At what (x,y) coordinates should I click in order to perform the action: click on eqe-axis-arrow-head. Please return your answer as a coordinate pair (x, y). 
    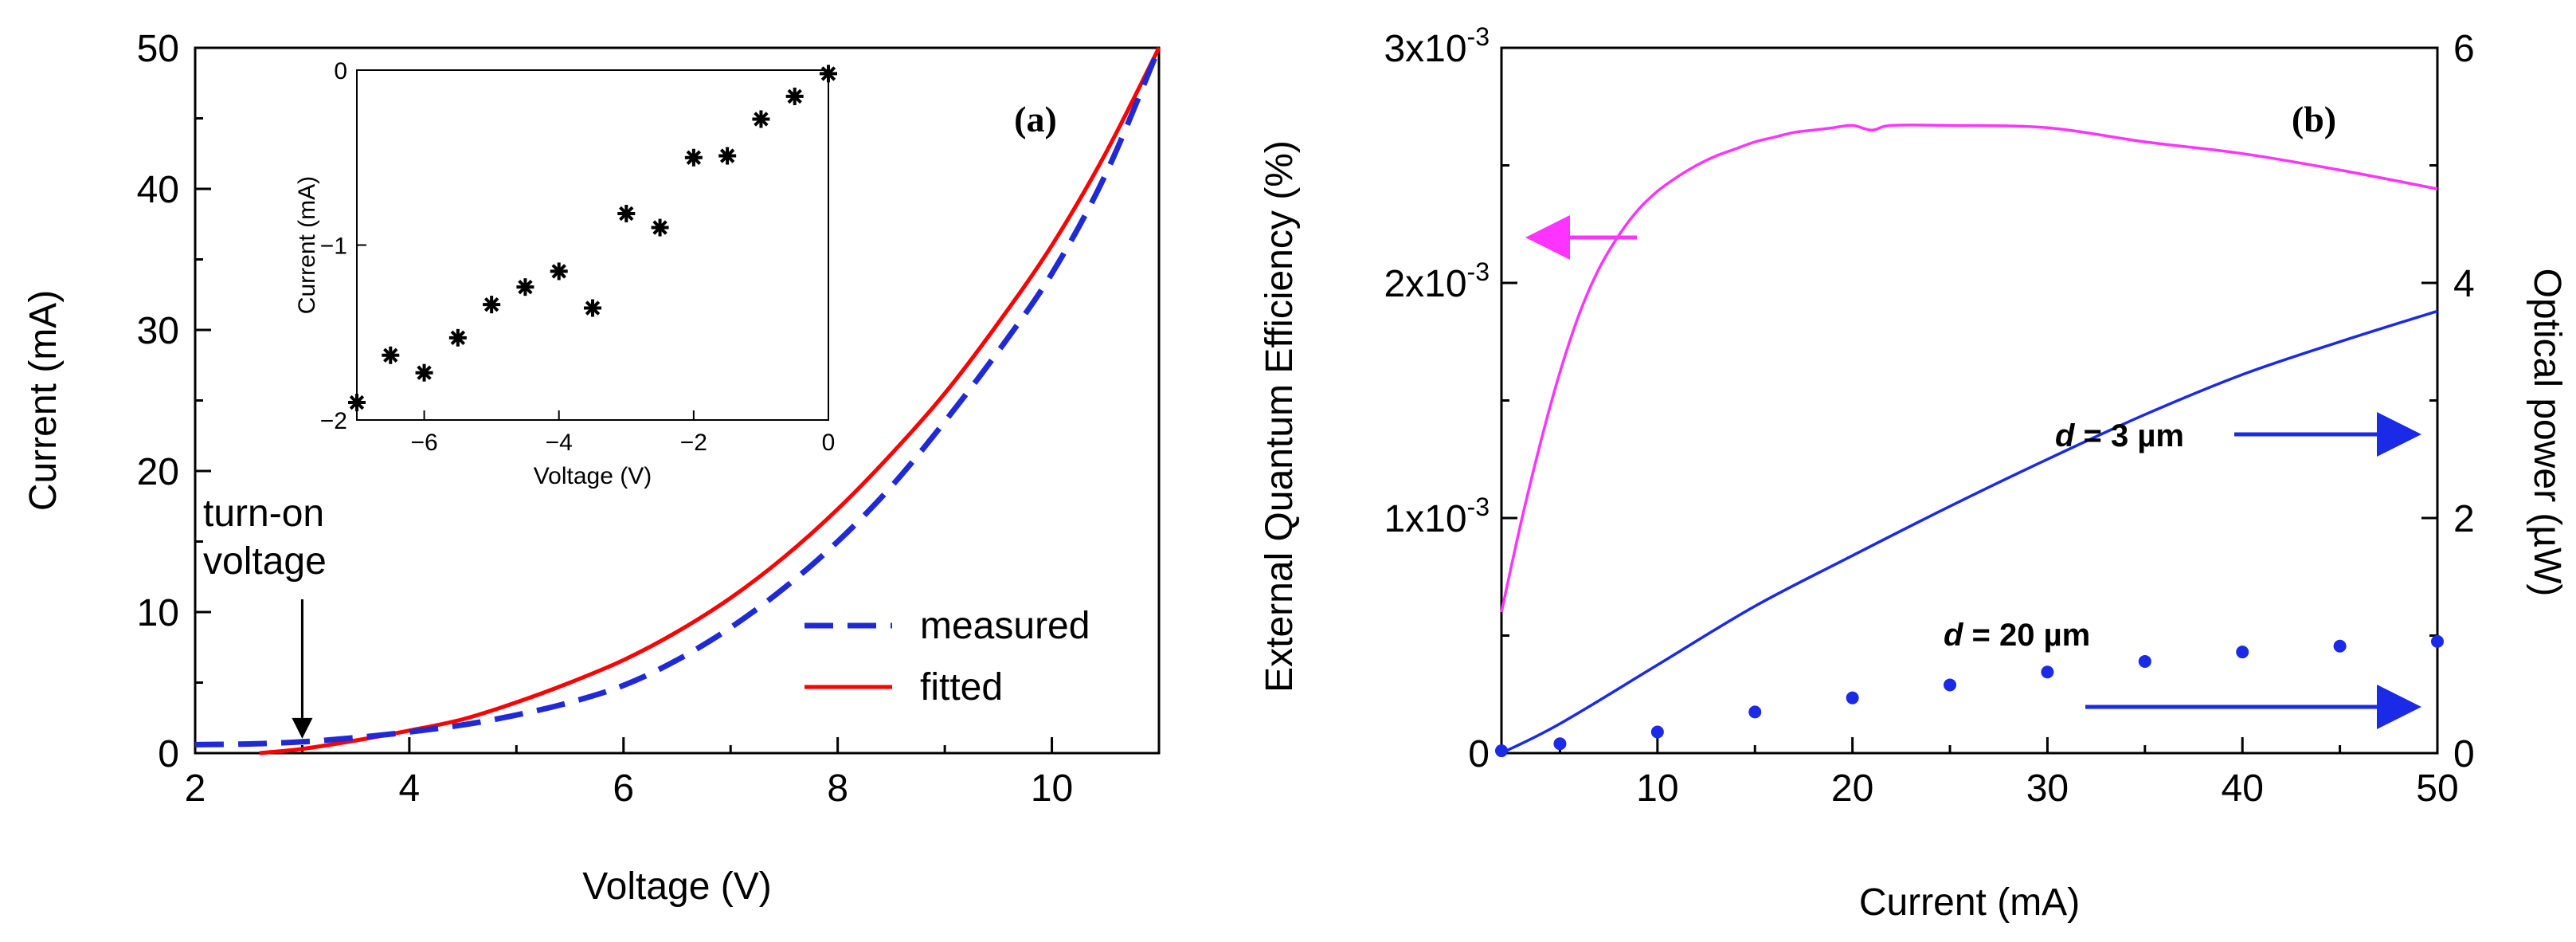
    Looking at the image, I should click on (1547, 237).